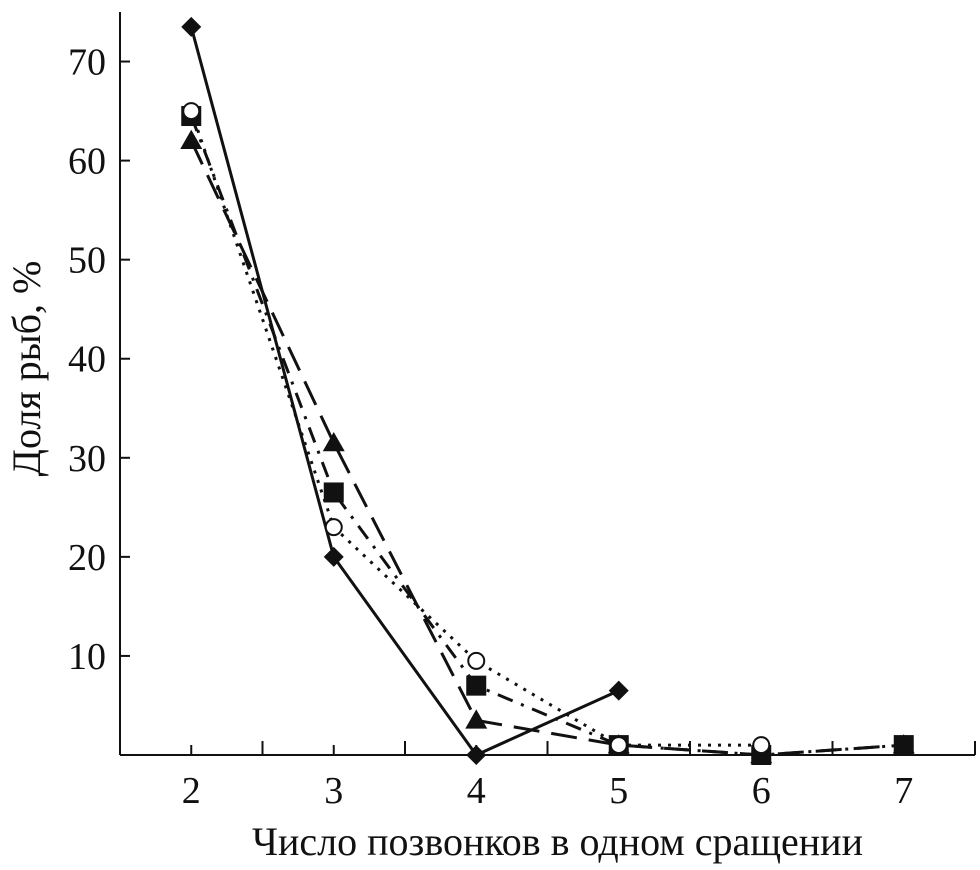  Describe the element at coordinates (87, 558) in the screenshot. I see `y-tick-label: 20` at that location.